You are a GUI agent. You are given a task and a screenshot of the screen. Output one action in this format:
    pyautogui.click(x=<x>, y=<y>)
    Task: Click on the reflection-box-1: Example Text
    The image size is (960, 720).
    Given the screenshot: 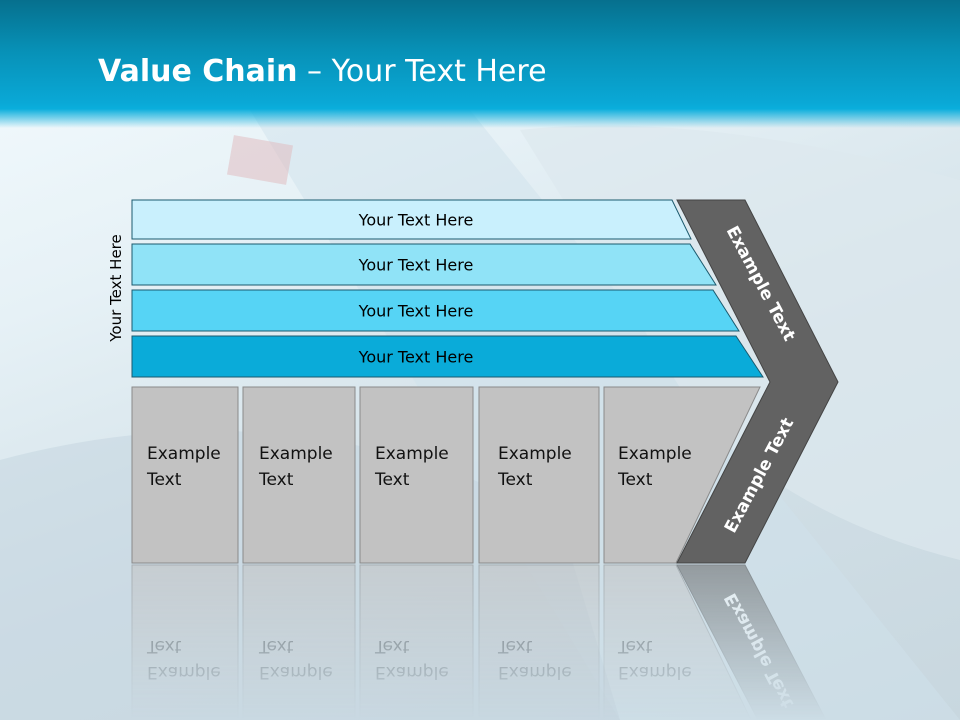 What is the action you would take?
    pyautogui.click(x=185, y=642)
    